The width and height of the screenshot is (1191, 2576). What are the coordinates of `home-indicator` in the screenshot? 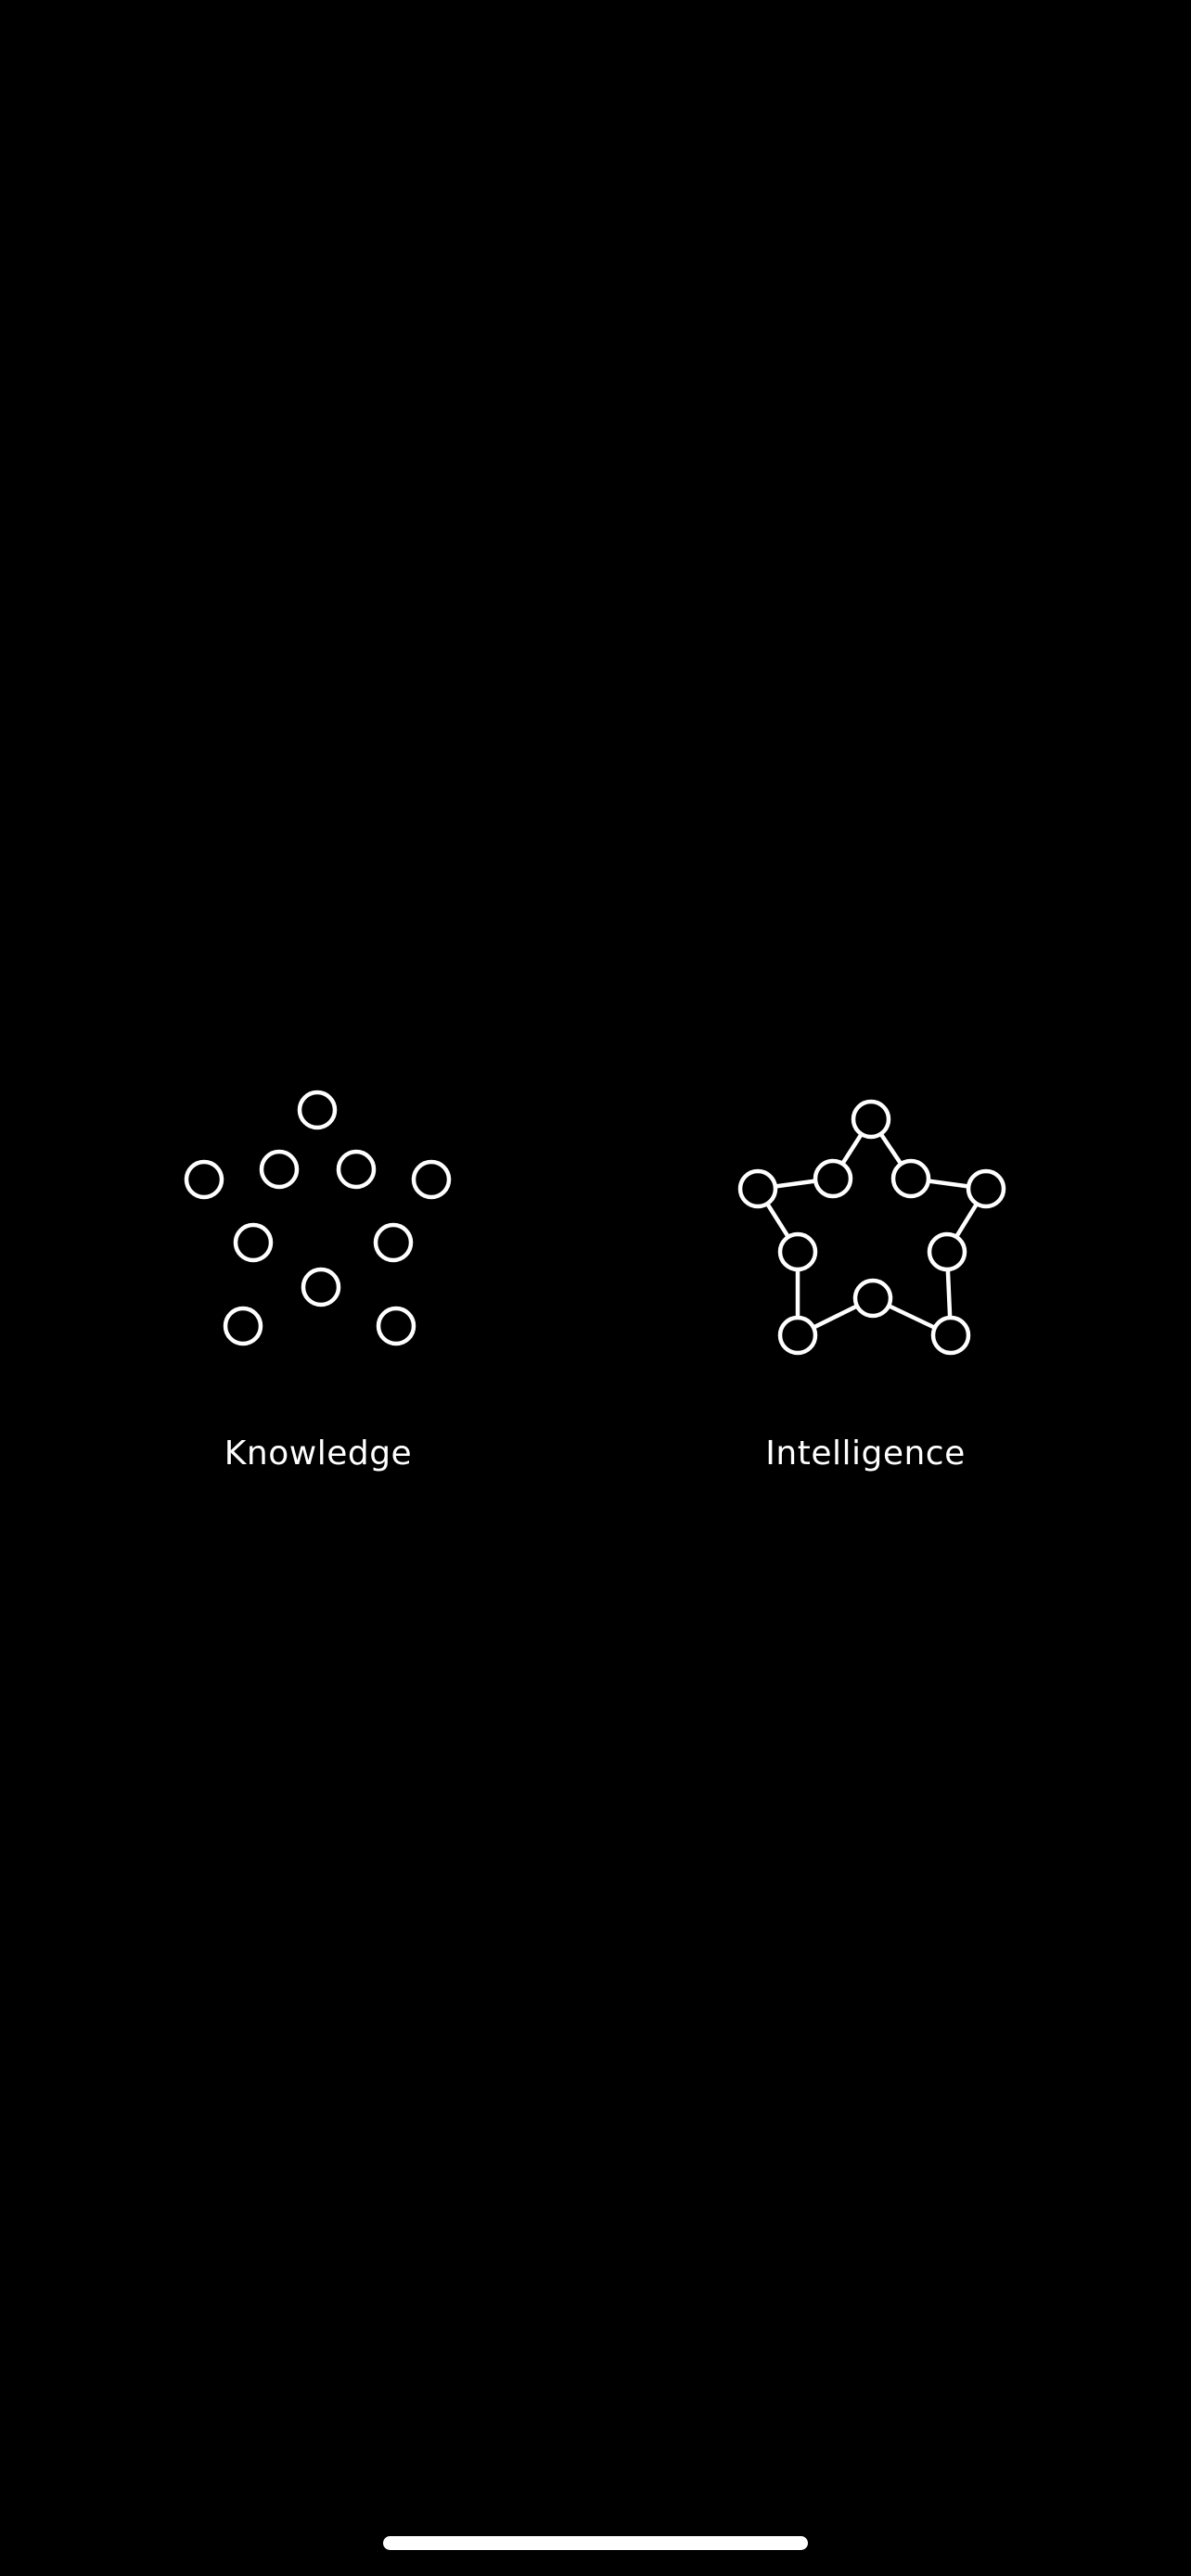 It's located at (595, 2543).